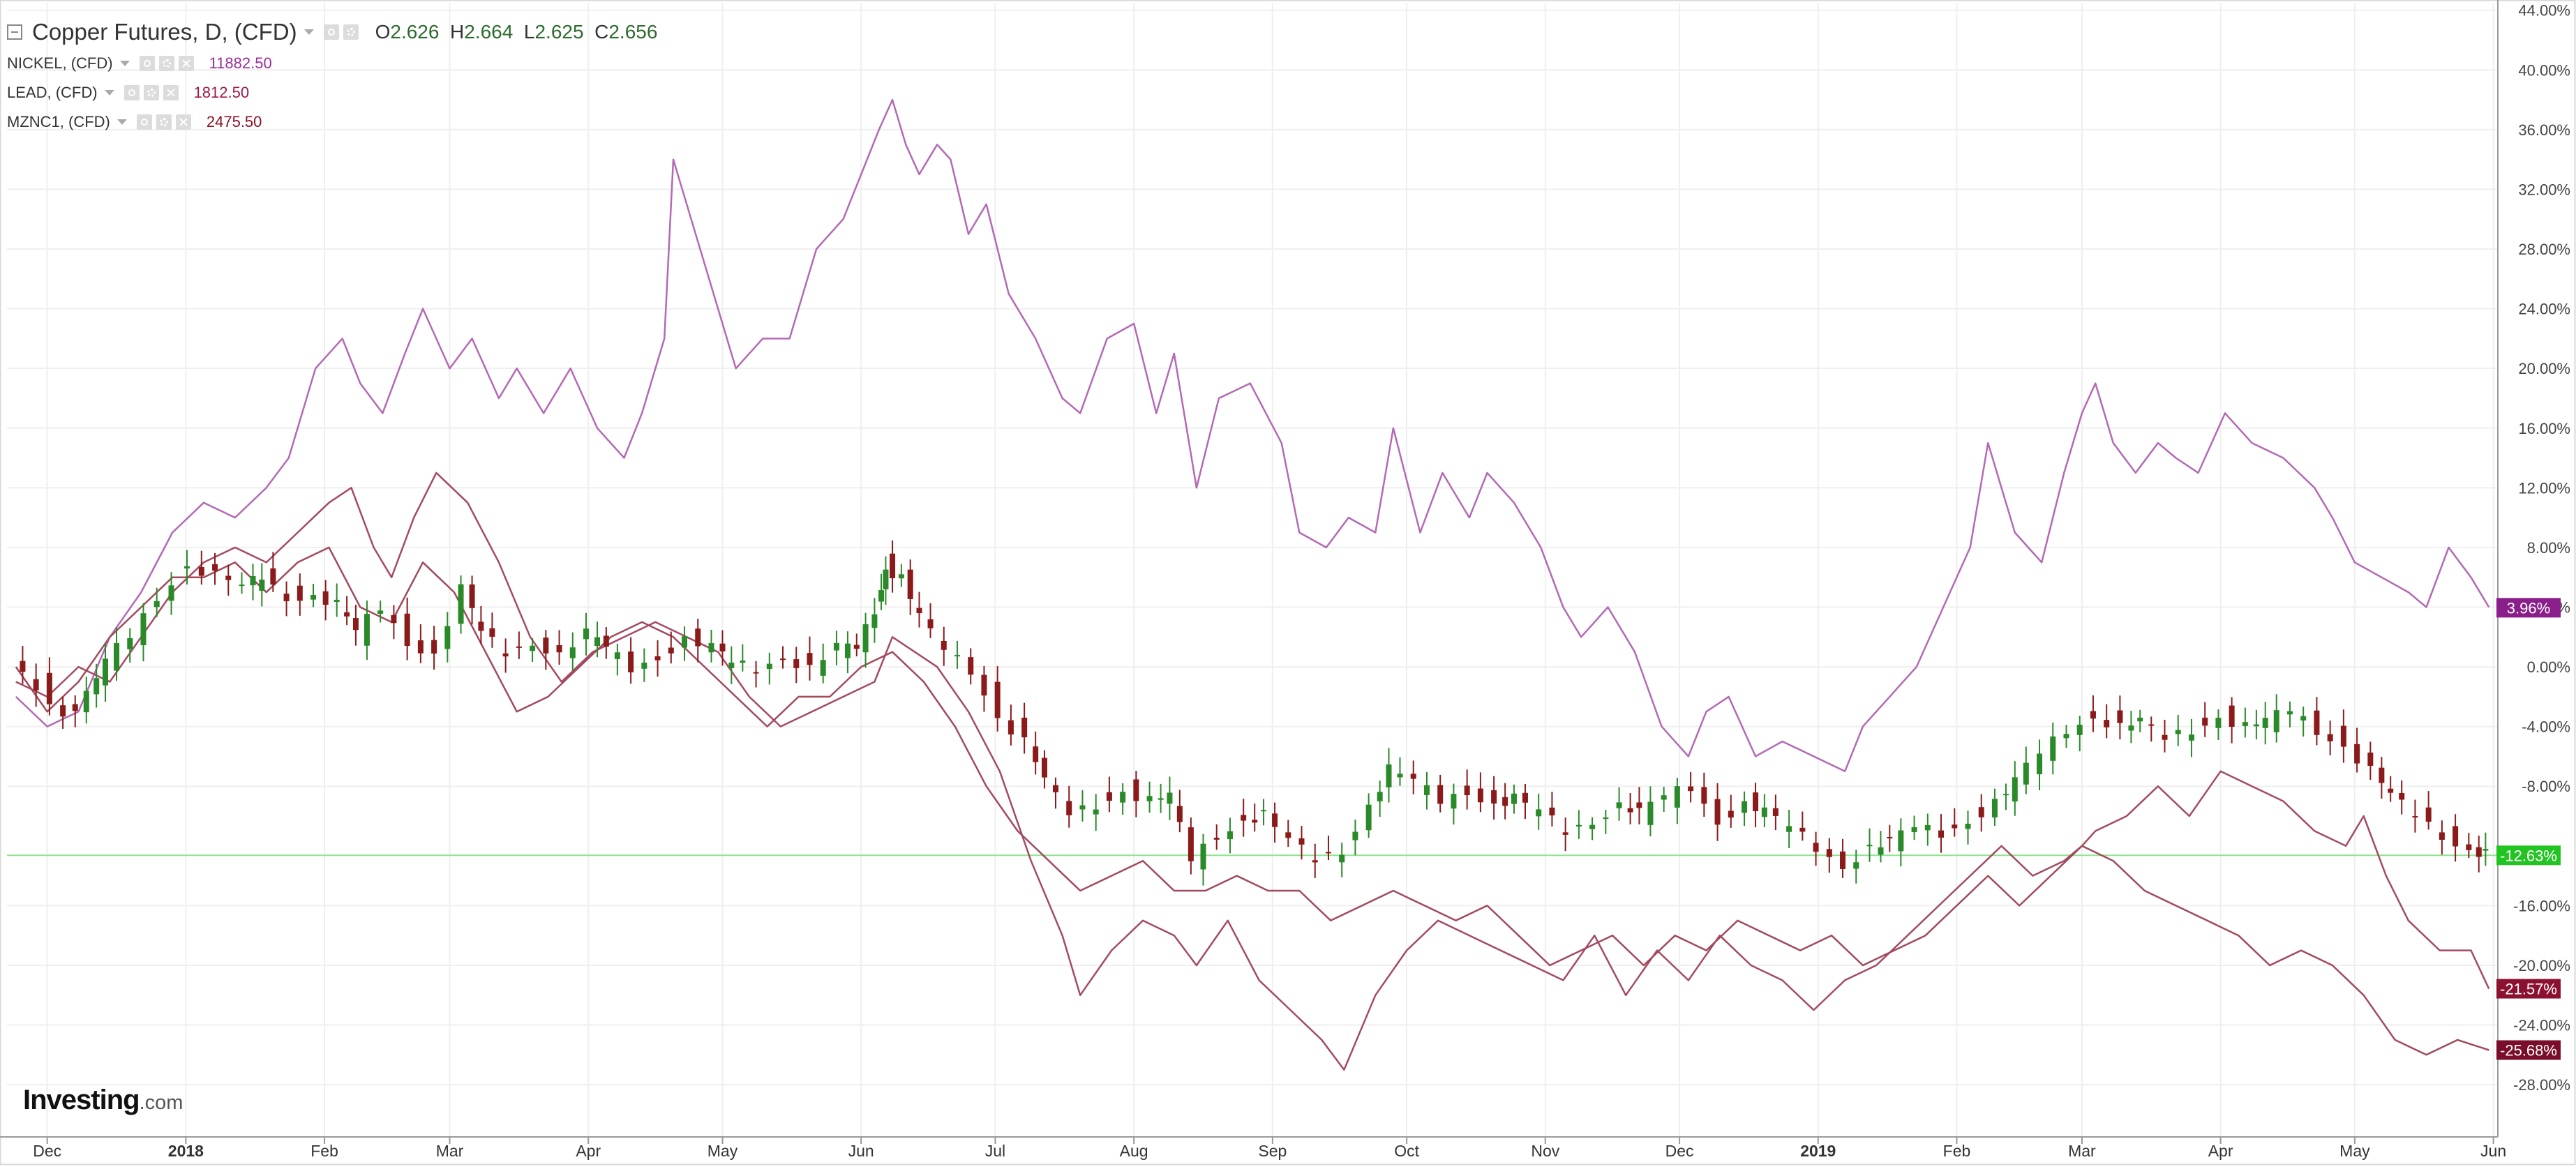 The height and width of the screenshot is (1169, 2576). What do you see at coordinates (14, 32) in the screenshot?
I see `collapse-legend-icon` at bounding box center [14, 32].